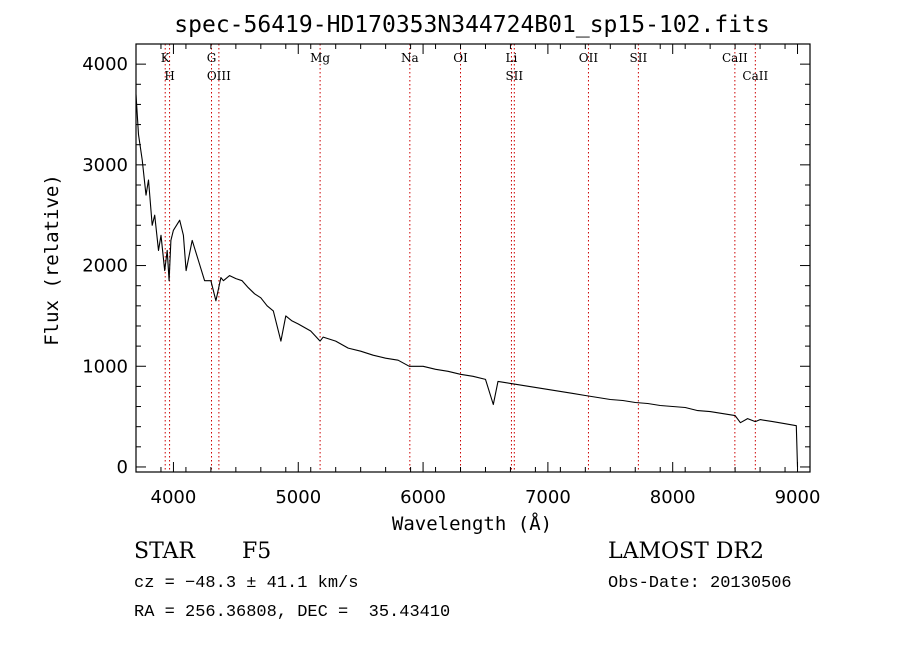 This screenshot has height=649, width=900. What do you see at coordinates (298, 497) in the screenshot?
I see `x-tick-label: 5000` at bounding box center [298, 497].